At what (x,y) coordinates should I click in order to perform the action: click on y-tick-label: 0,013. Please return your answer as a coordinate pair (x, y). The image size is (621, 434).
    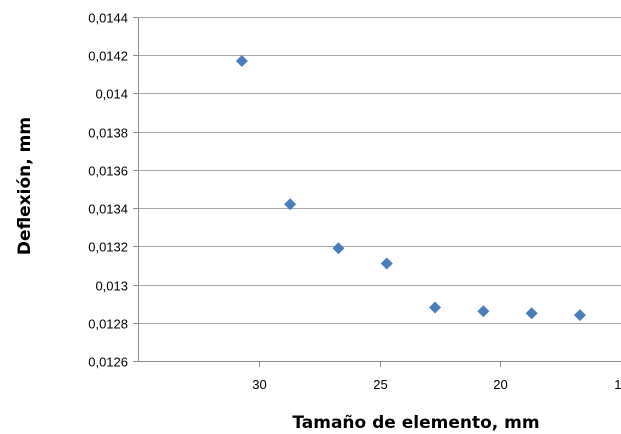
    Looking at the image, I should click on (111, 286).